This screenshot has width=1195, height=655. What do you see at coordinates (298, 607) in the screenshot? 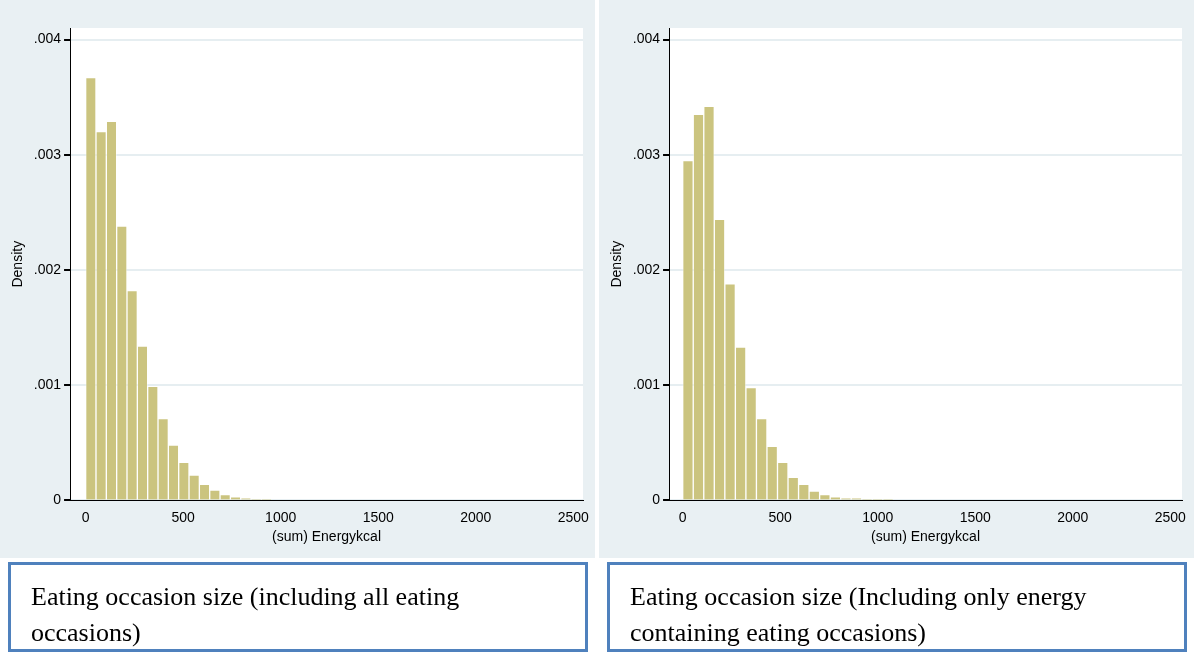
I see `text: Eating occasion size (including all eating occasions)` at bounding box center [298, 607].